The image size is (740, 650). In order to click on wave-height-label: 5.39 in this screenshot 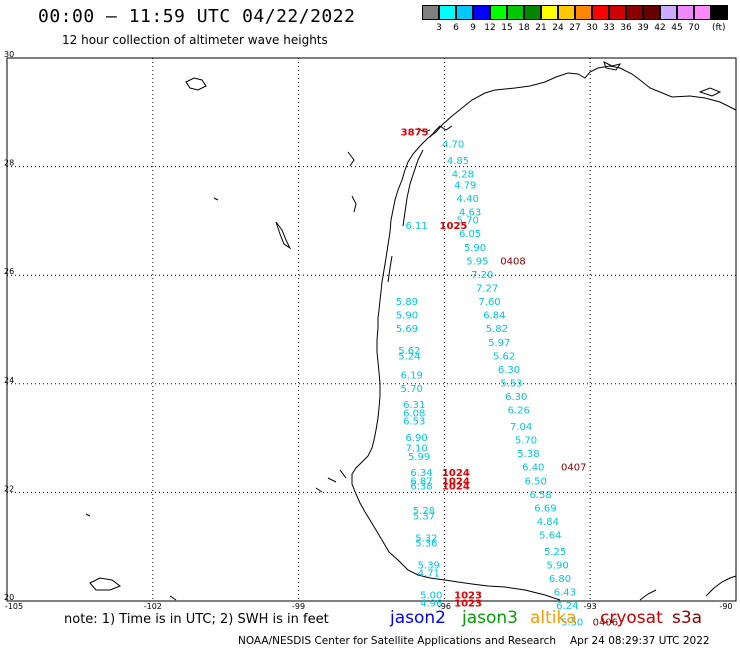, I will do `click(429, 565)`.